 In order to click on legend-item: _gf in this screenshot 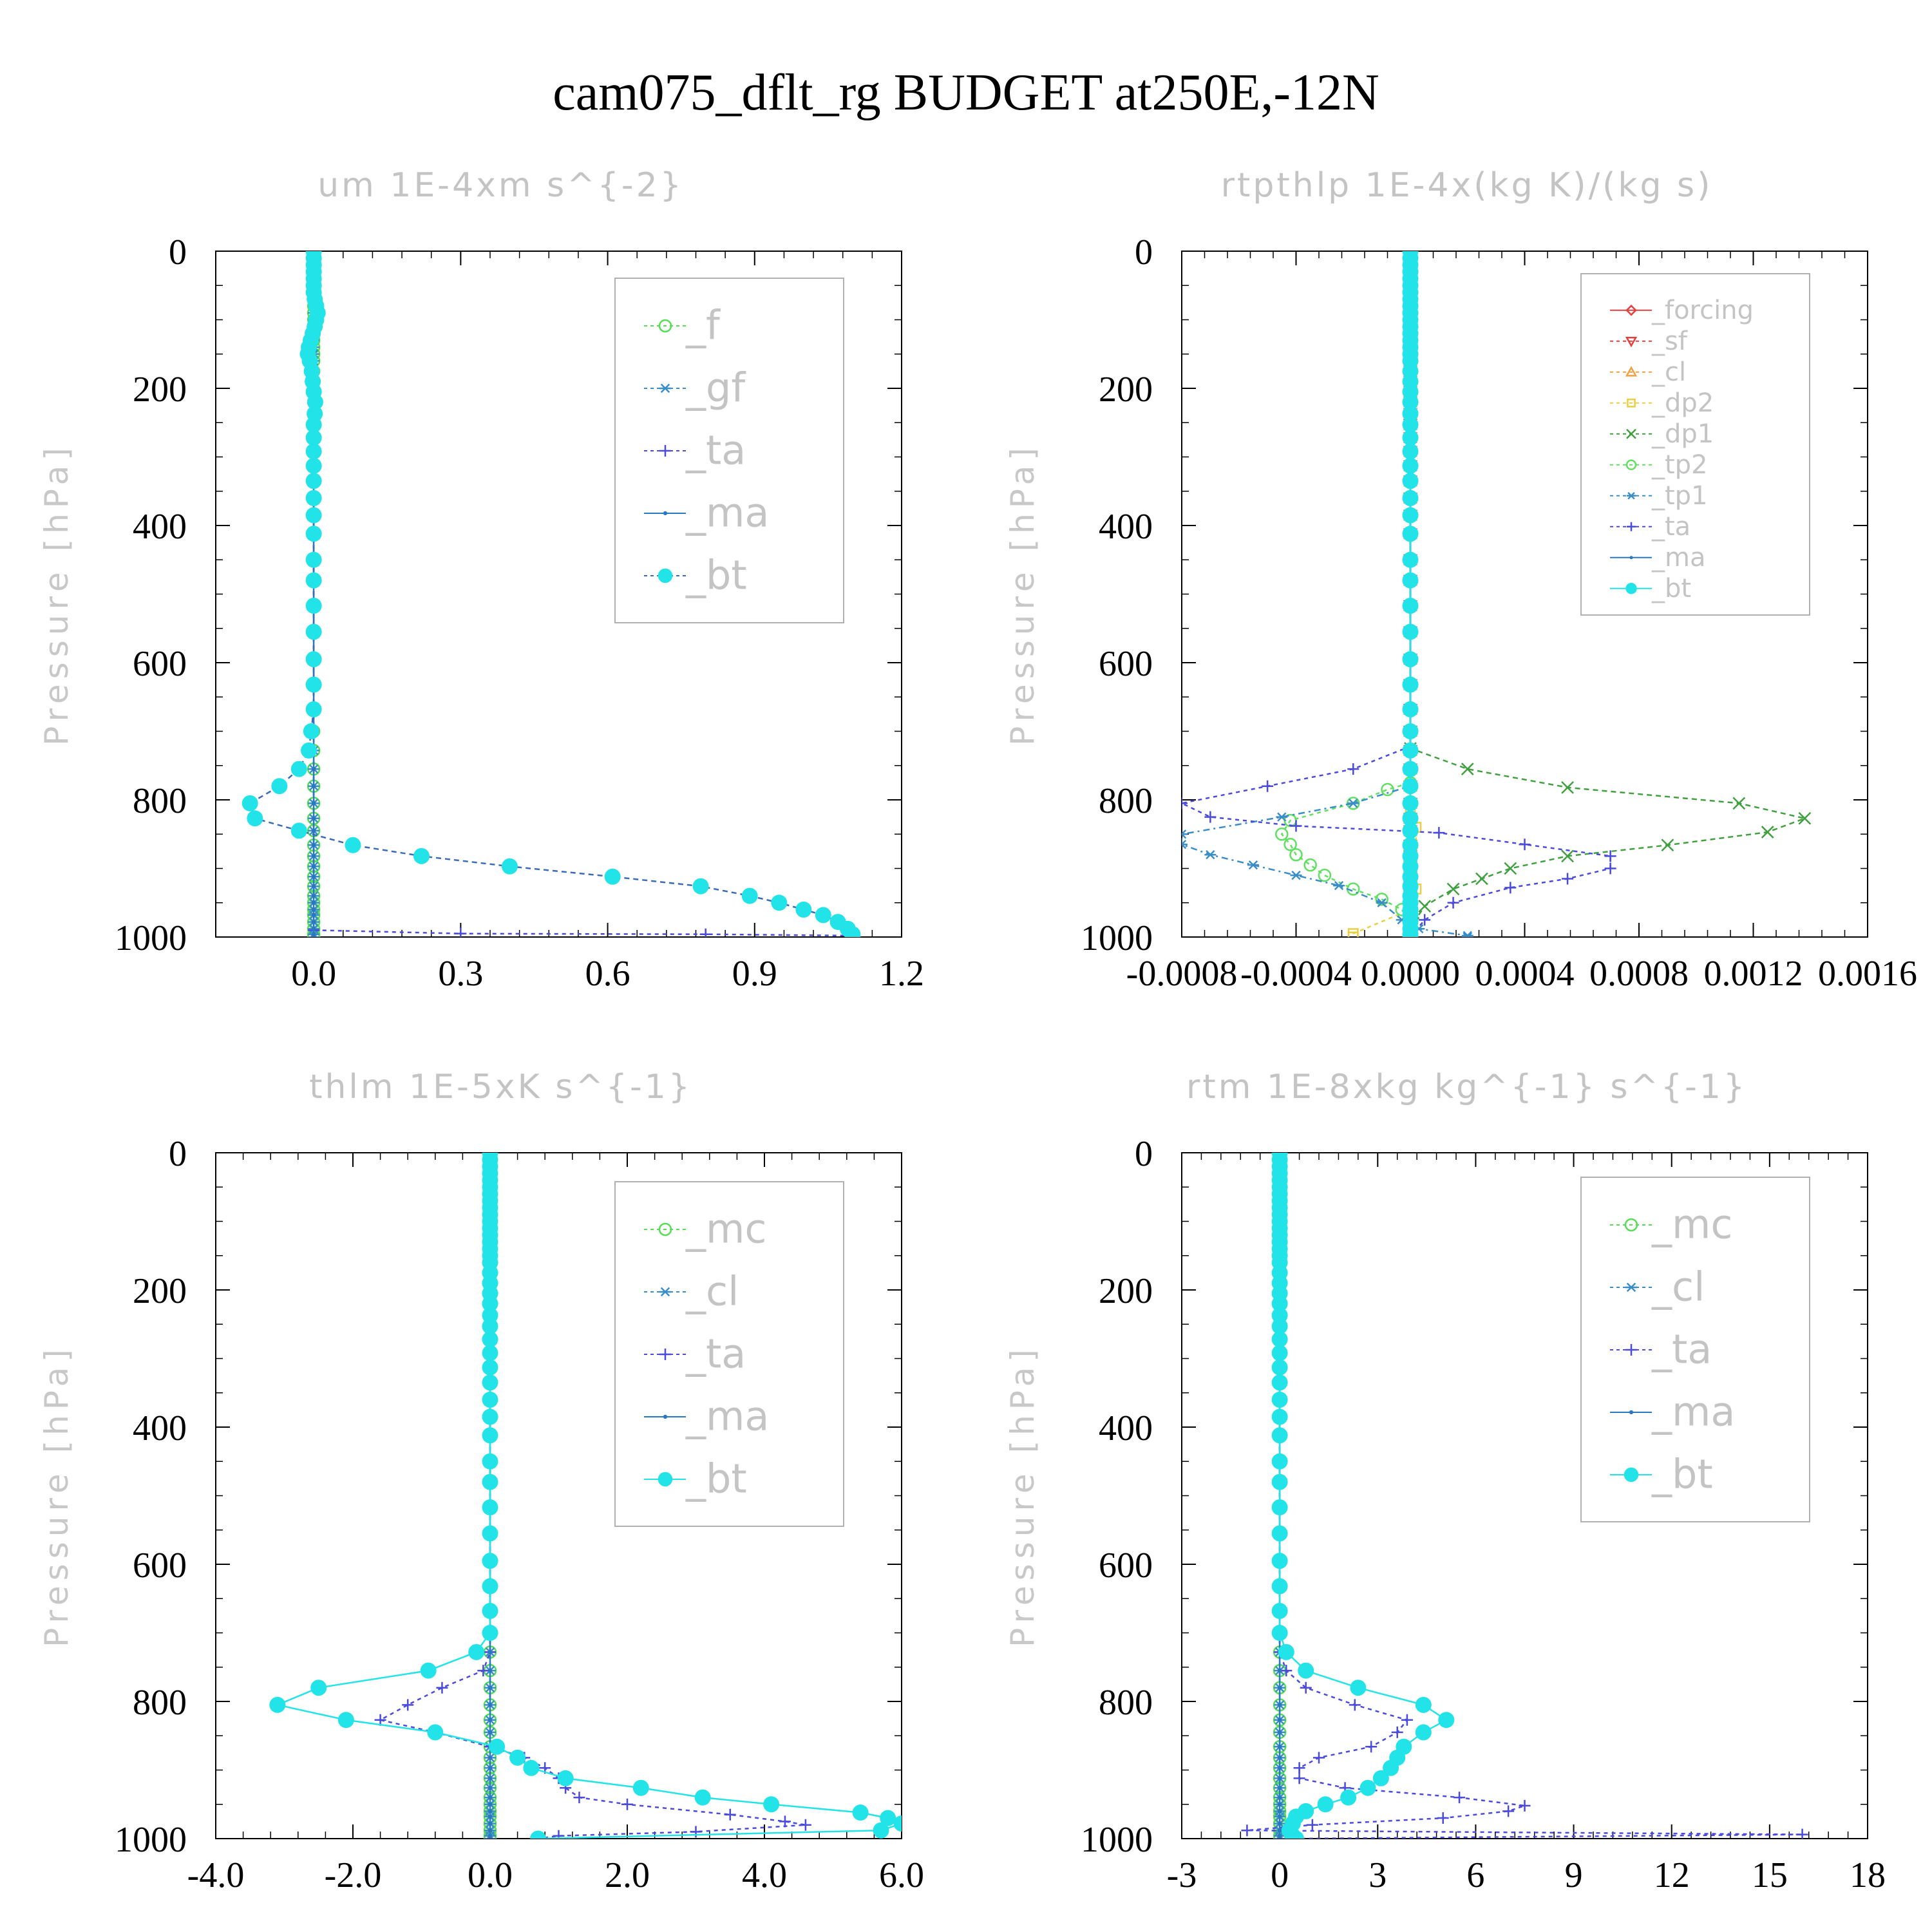, I will do `click(695, 387)`.